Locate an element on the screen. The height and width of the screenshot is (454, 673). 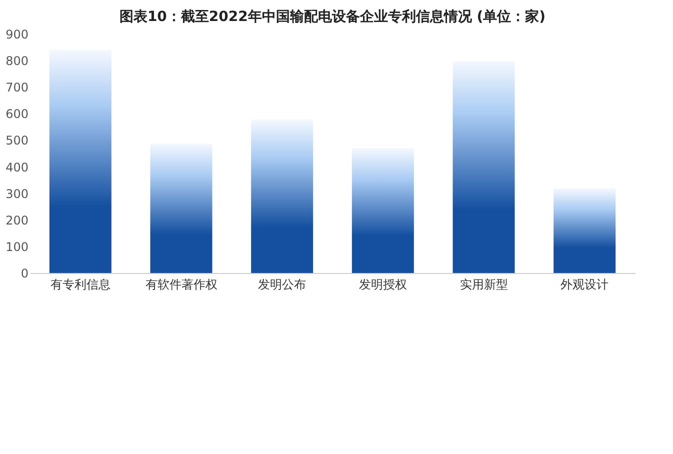
y-tick-label: 900 is located at coordinates (17, 35).